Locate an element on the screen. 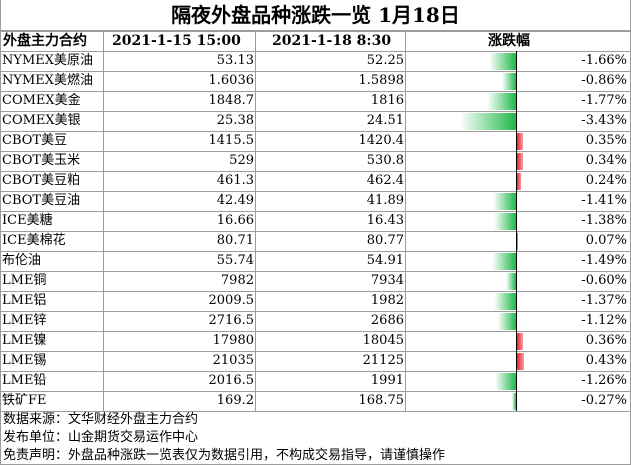 The image size is (631, 465). row-change-percent: -0.27% is located at coordinates (604, 400).